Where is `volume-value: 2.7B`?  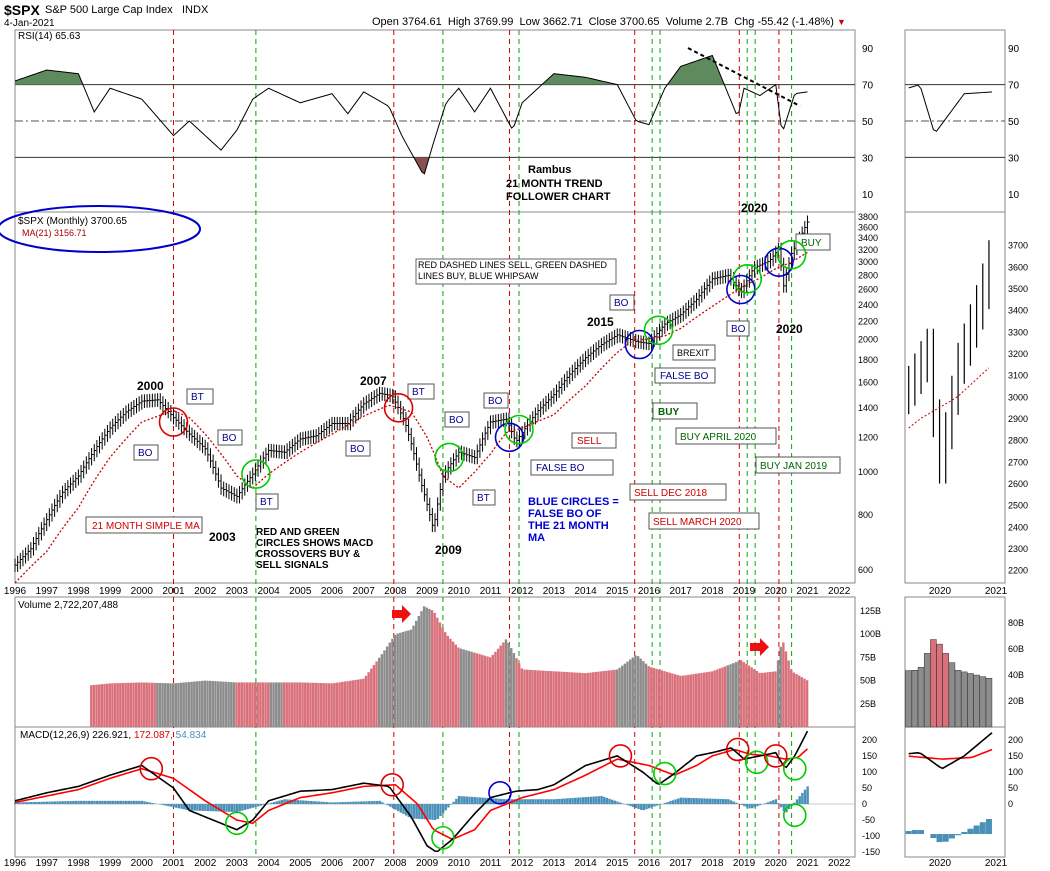
volume-value: 2.7B is located at coordinates (717, 22).